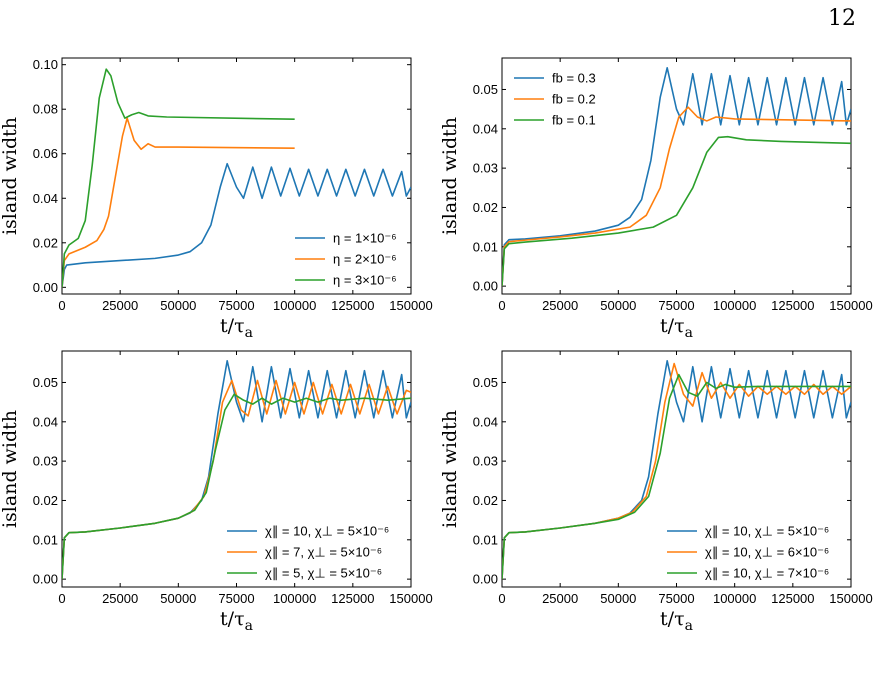 The width and height of the screenshot is (892, 673). Describe the element at coordinates (767, 552) in the screenshot. I see `legend-label-2: χ∥ = 10, χ⊥ = 6×10⁻⁶` at that location.